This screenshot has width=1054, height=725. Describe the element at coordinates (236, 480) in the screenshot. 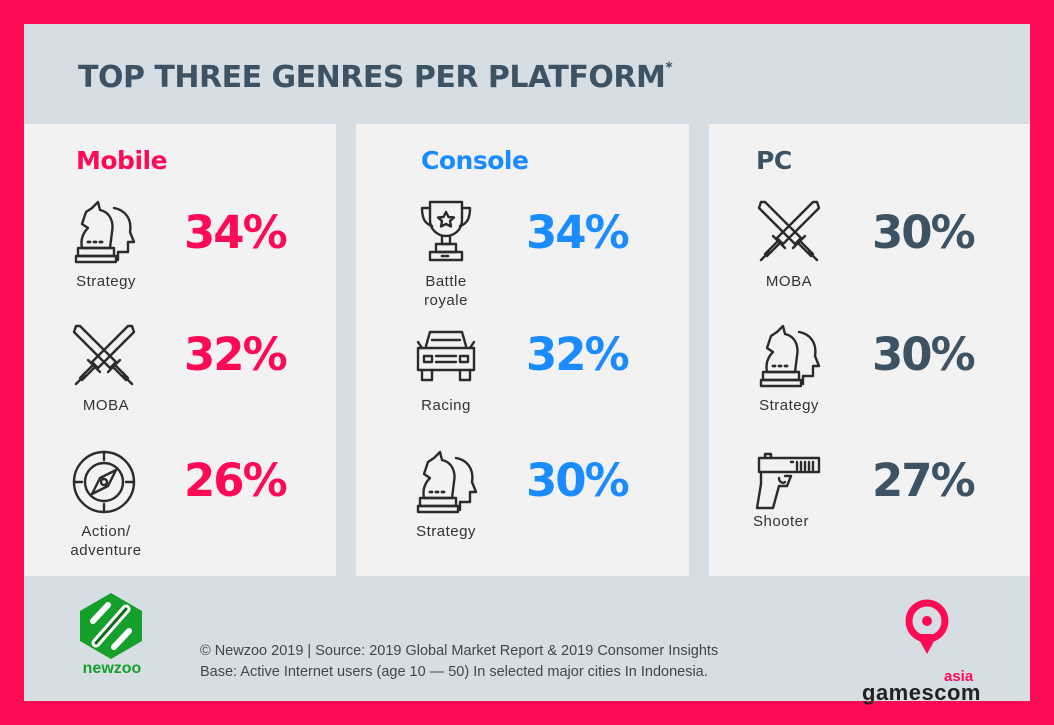

I see `genre-percentage: 26%` at that location.